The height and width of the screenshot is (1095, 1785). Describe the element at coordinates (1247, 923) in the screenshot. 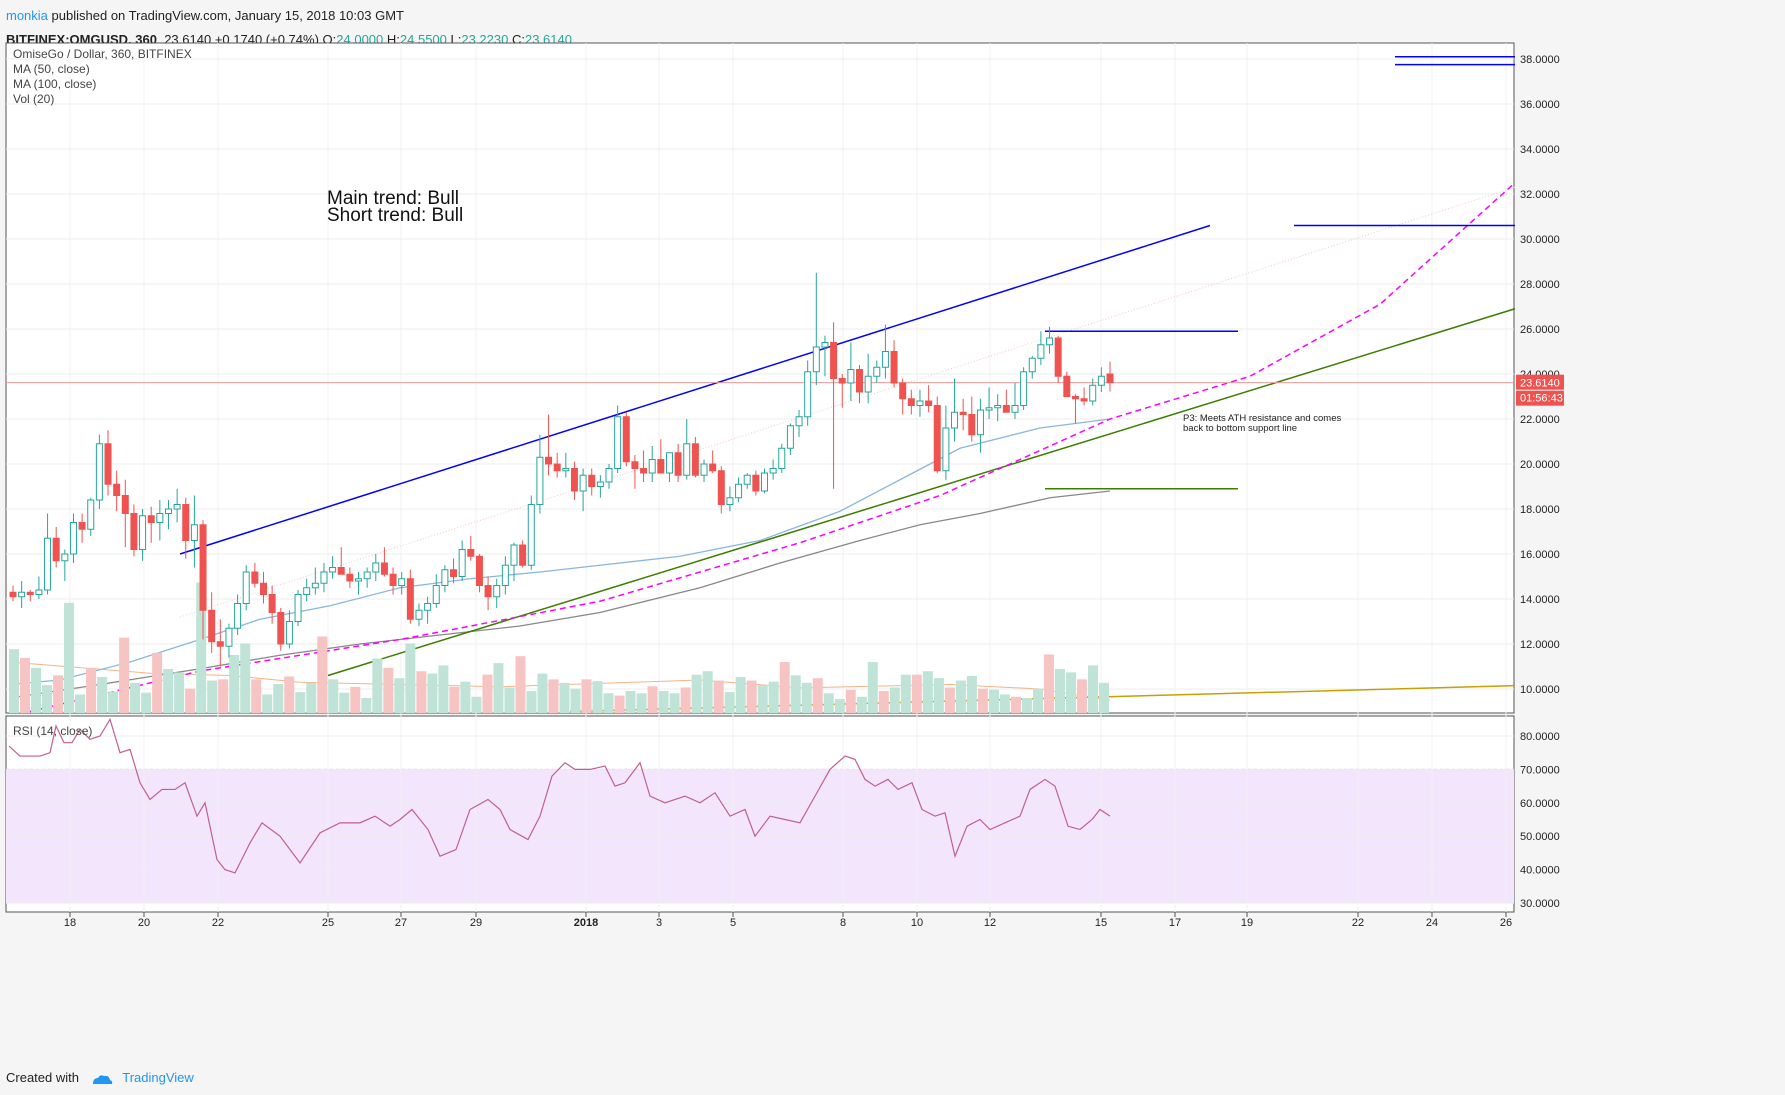

I see `time-tick-label: 19` at that location.